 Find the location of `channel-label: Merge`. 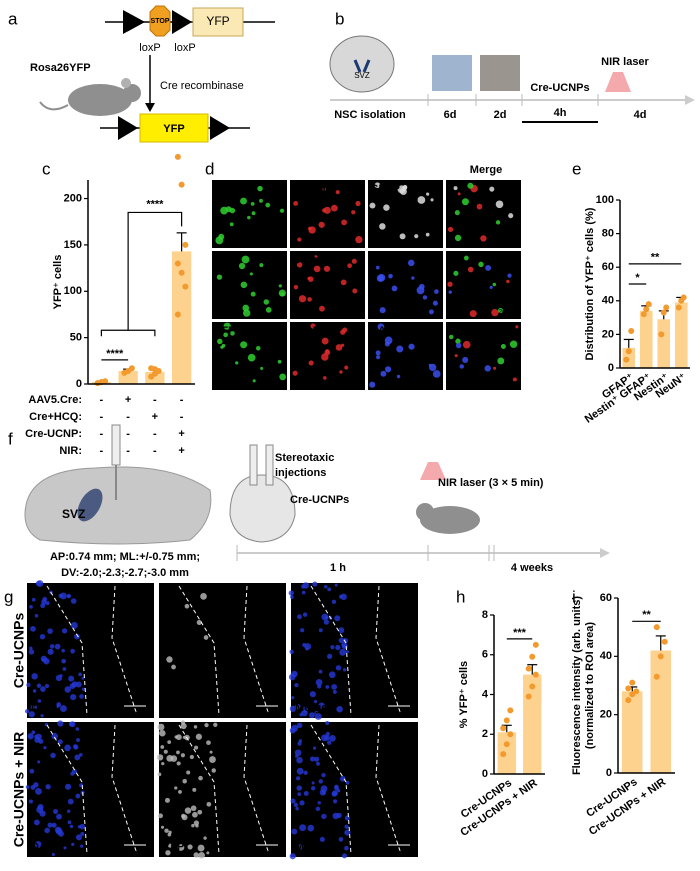

channel-label: Merge is located at coordinates (311, 847).